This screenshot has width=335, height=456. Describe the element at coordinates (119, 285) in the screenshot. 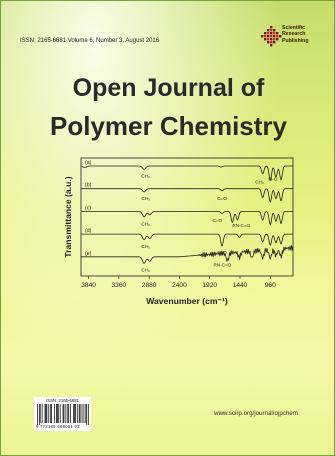

I see `x-tick-label: 3360` at that location.